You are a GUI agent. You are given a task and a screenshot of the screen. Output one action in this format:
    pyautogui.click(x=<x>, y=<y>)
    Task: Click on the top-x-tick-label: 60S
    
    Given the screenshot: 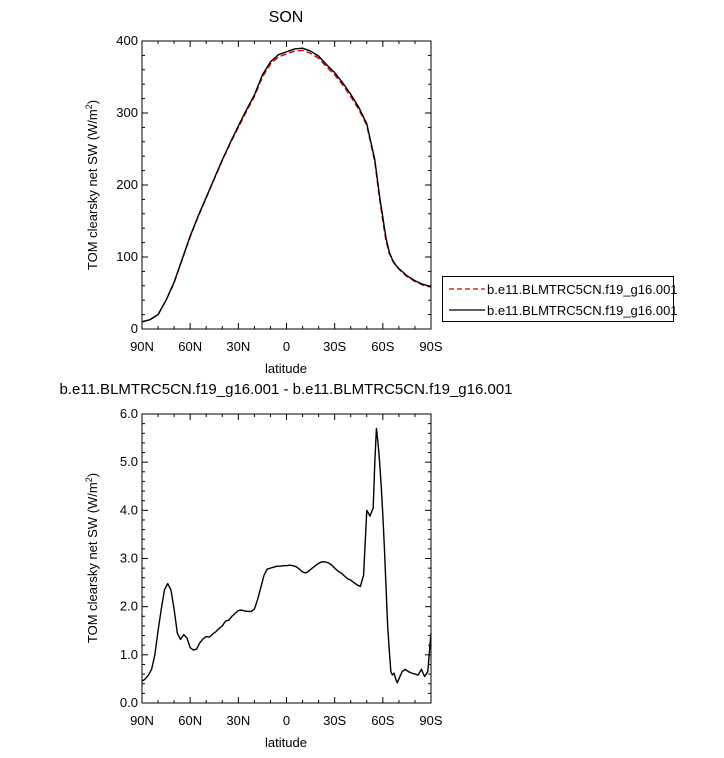 What is the action you would take?
    pyautogui.click(x=382, y=346)
    